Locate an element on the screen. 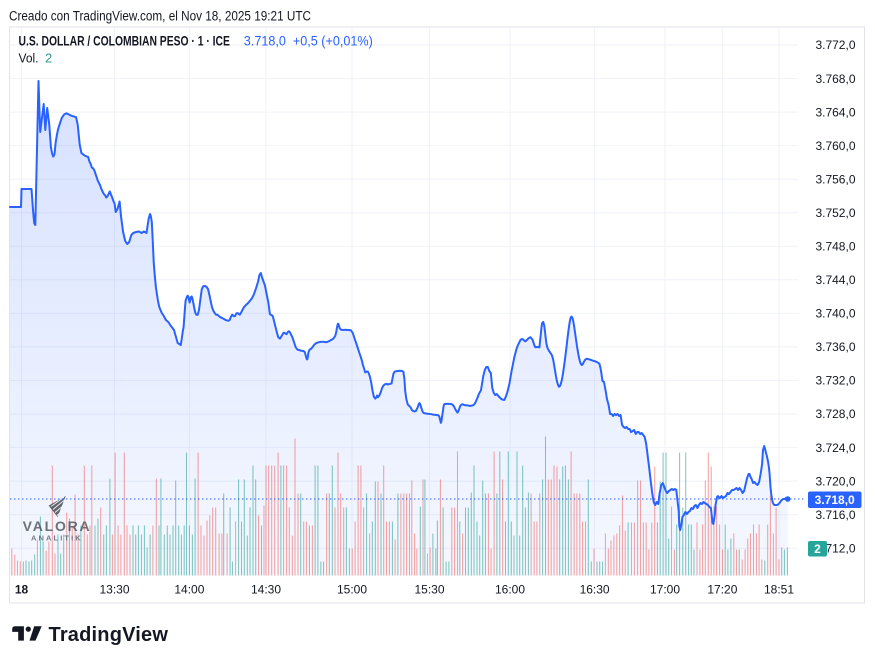  svg-text: 3.760,0 is located at coordinates (835, 146).